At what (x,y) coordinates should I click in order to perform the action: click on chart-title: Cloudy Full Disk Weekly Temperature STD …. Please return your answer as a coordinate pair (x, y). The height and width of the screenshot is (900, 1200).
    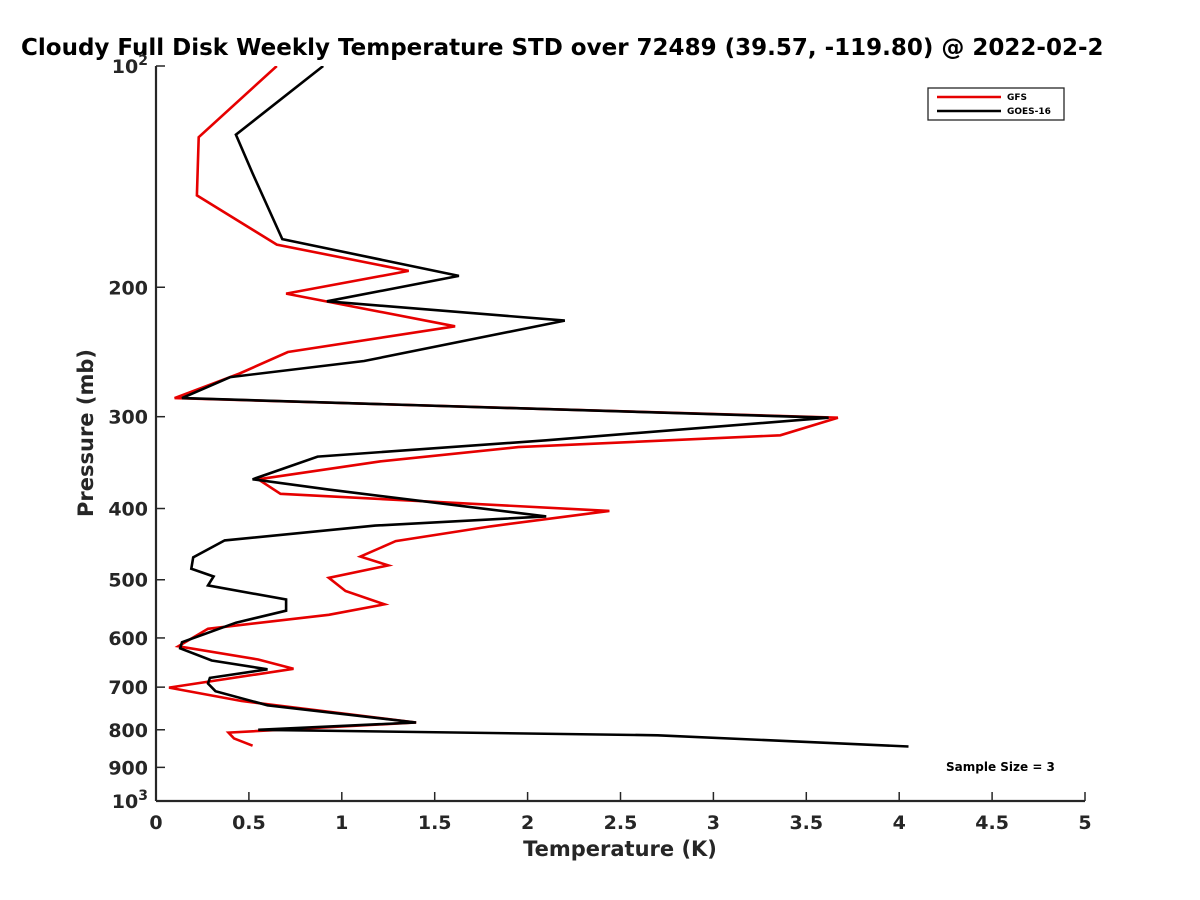
    Looking at the image, I should click on (562, 48).